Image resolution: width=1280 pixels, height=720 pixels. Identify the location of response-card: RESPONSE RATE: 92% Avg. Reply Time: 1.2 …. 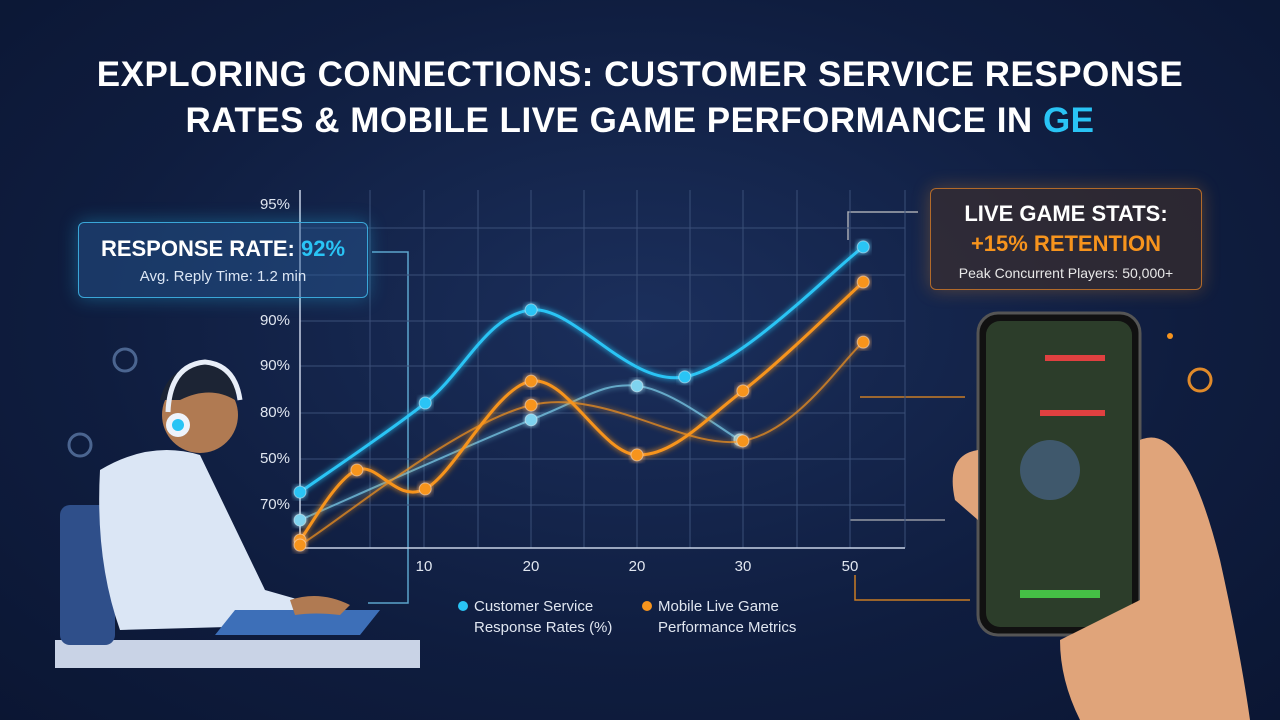
(223, 260).